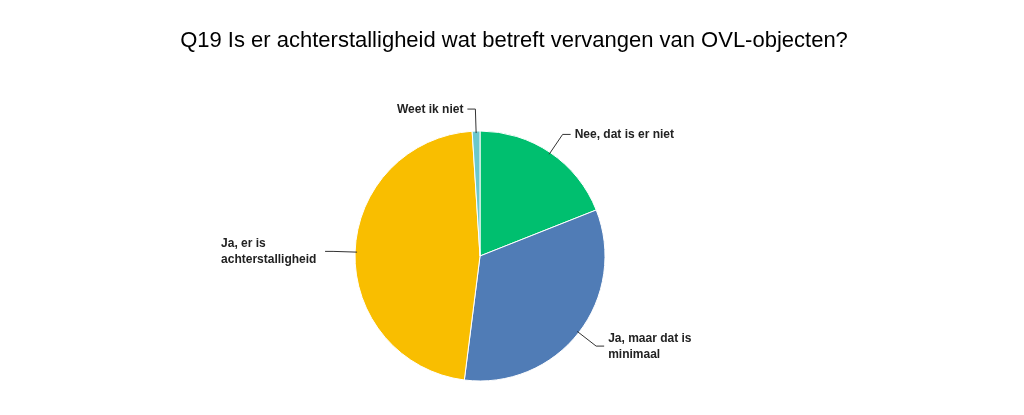 Image resolution: width=1024 pixels, height=415 pixels. Describe the element at coordinates (624, 134) in the screenshot. I see `slice-label: Nee, dat is er niet` at that location.